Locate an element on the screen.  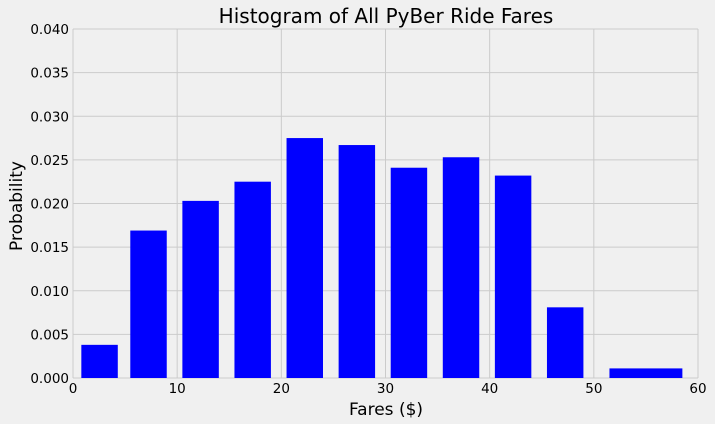
y-axis-label: Probability is located at coordinates (17, 206).